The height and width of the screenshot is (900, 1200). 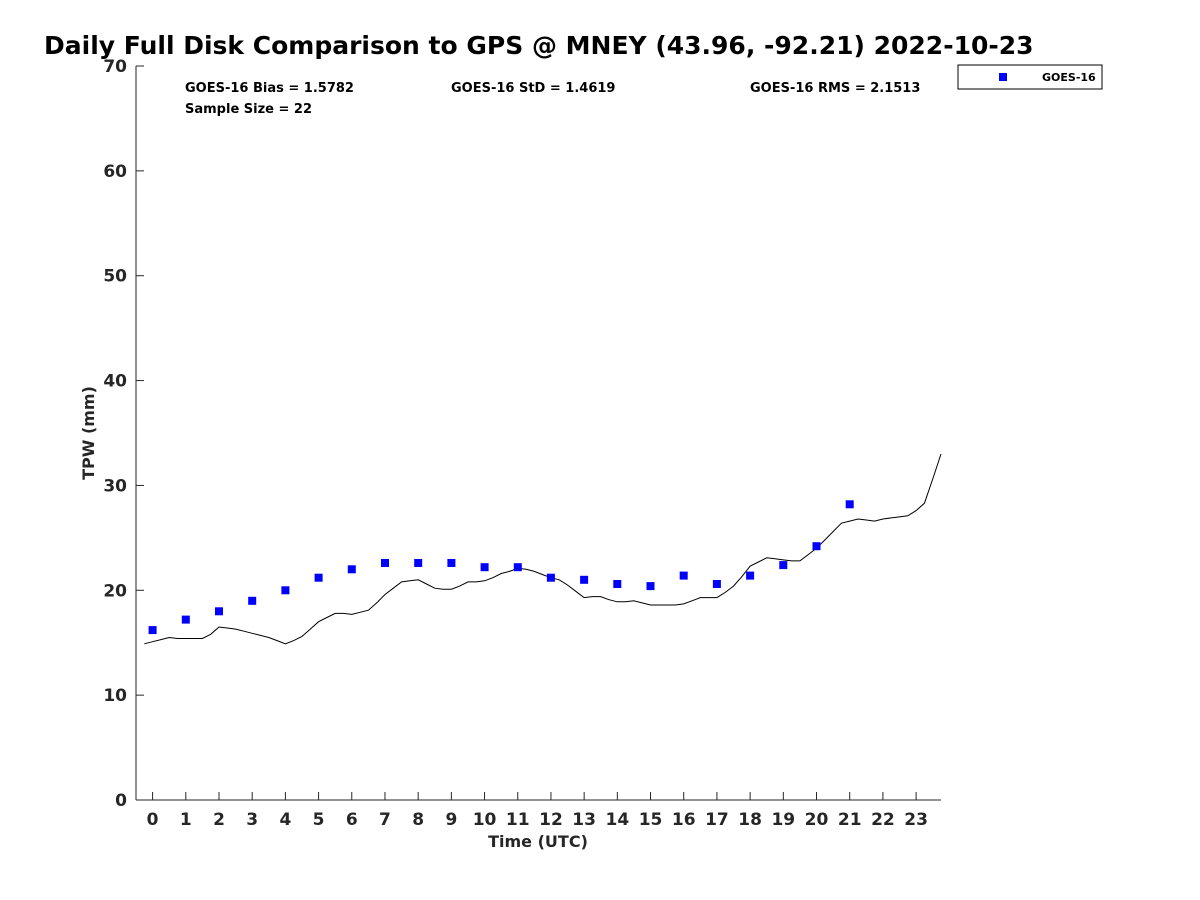 What do you see at coordinates (153, 820) in the screenshot?
I see `x-tick-label: 0` at bounding box center [153, 820].